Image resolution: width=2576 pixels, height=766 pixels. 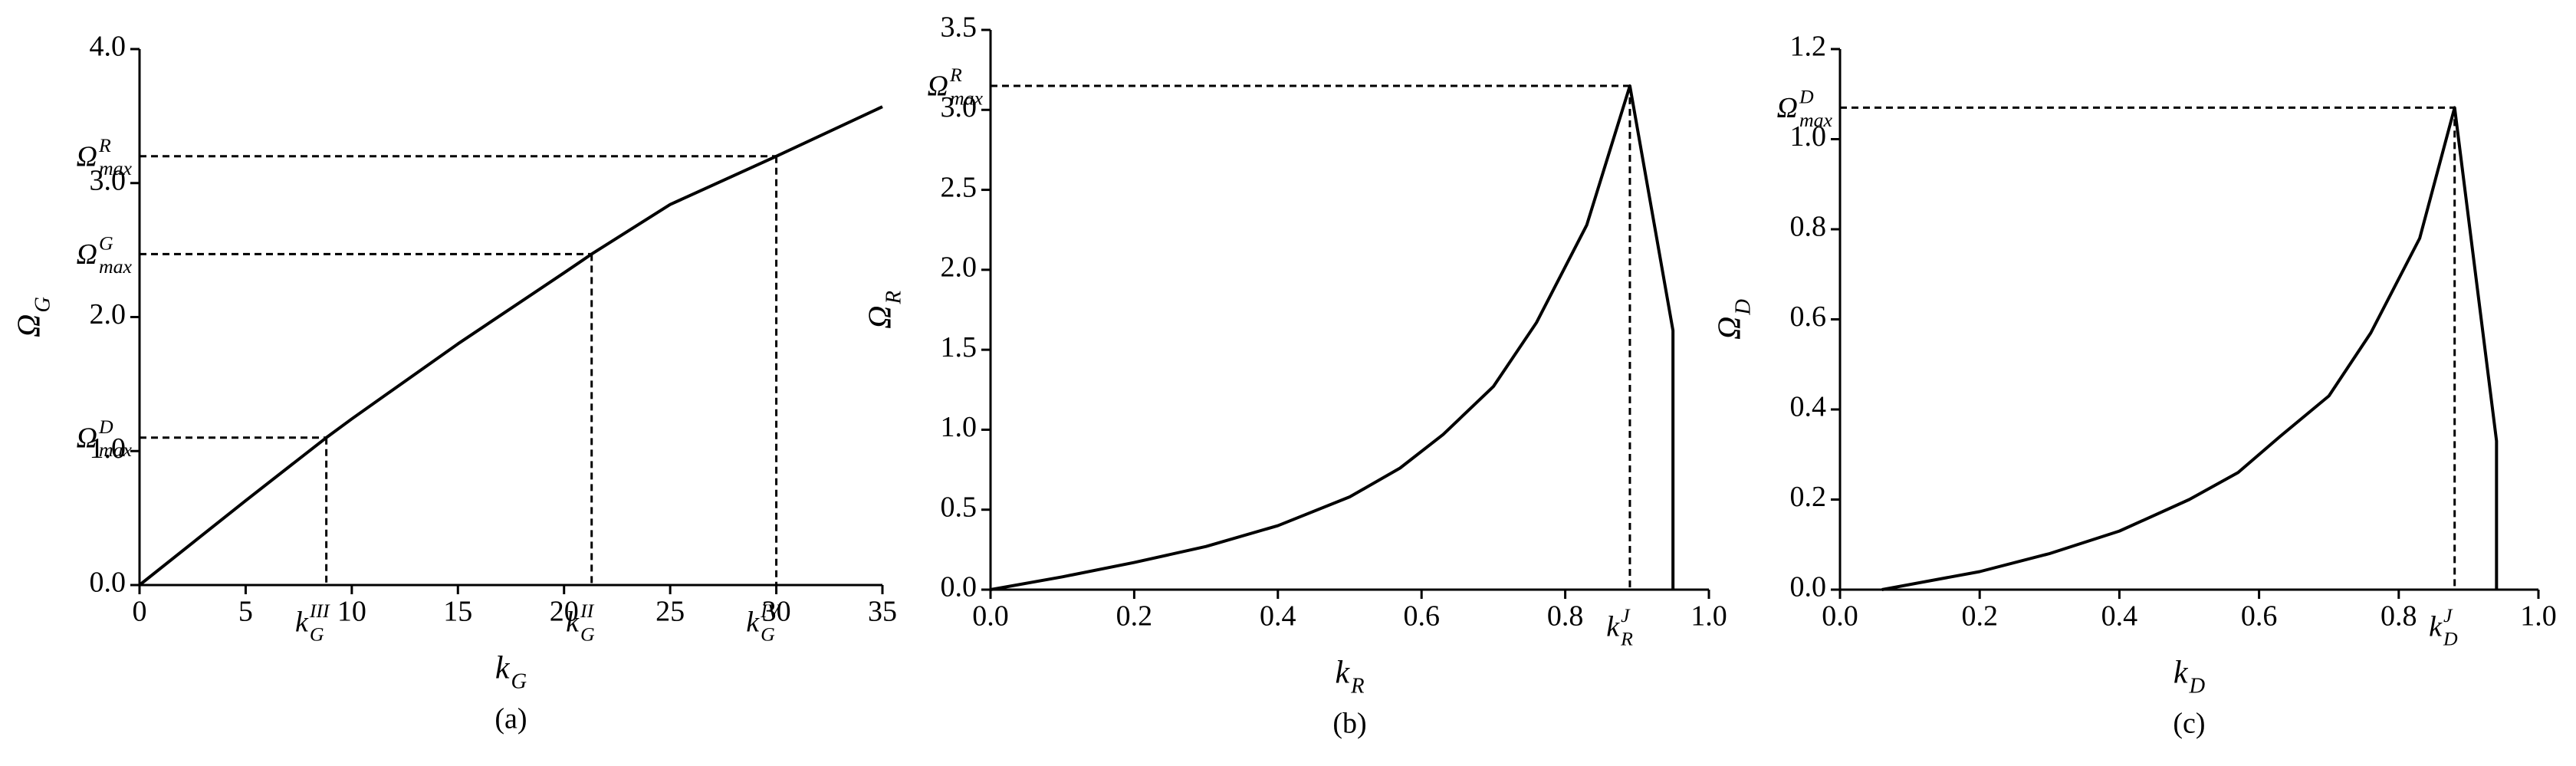 I want to click on y-tick-label: 0.5, so click(x=959, y=507).